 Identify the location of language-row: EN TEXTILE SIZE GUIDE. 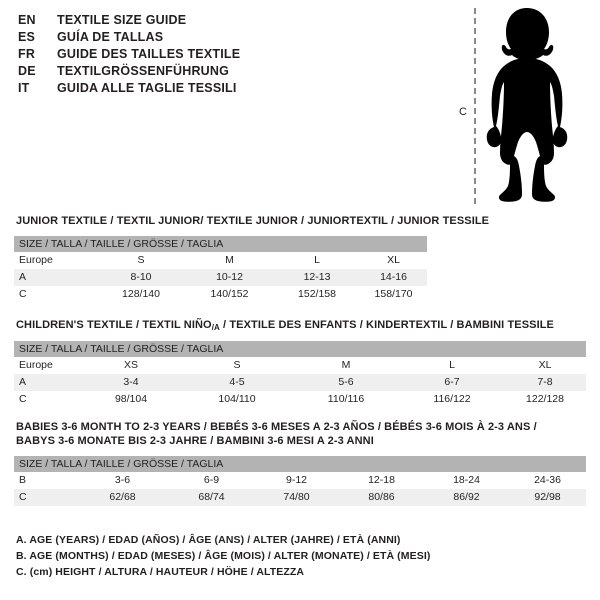
(228, 20).